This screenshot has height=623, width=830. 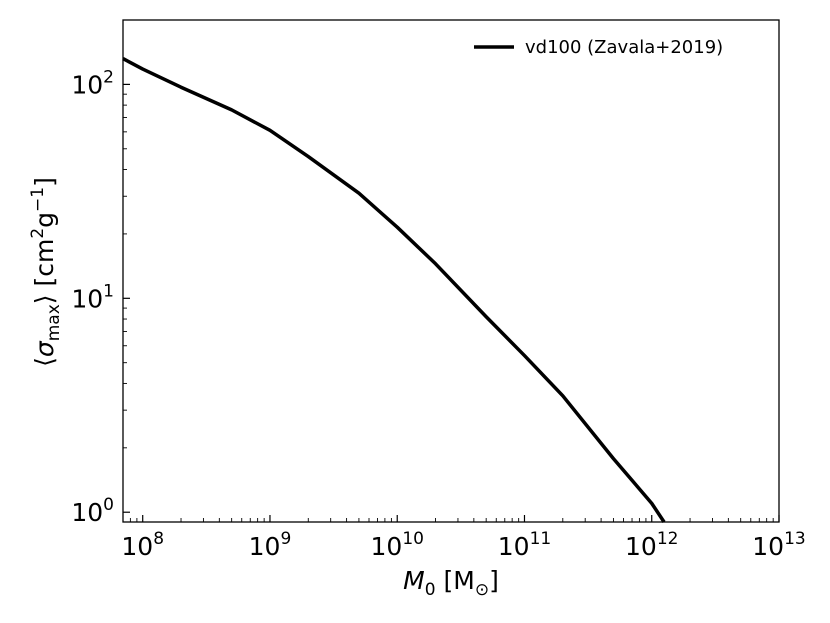 I want to click on x-tick-label-3: 10¹¹, so click(x=524, y=545).